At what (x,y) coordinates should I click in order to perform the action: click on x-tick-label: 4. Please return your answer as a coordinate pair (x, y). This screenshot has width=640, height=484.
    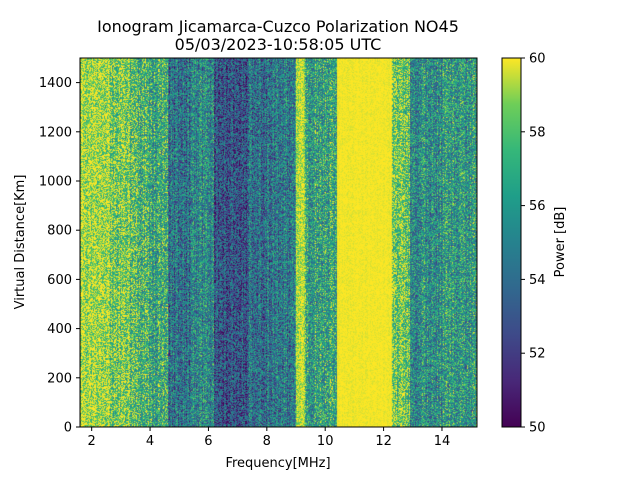
    Looking at the image, I should click on (150, 441).